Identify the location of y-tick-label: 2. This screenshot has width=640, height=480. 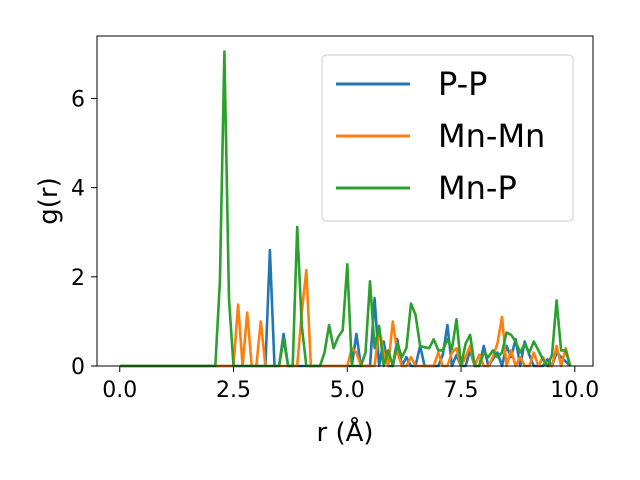
(78, 278).